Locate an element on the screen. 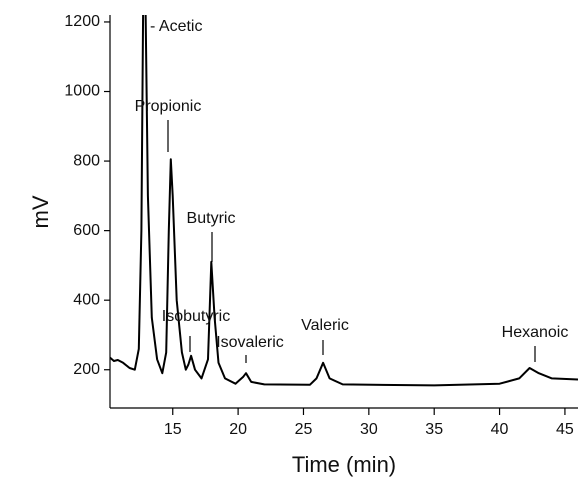 This screenshot has height=486, width=584. y-tick-label: 1200 is located at coordinates (82, 21).